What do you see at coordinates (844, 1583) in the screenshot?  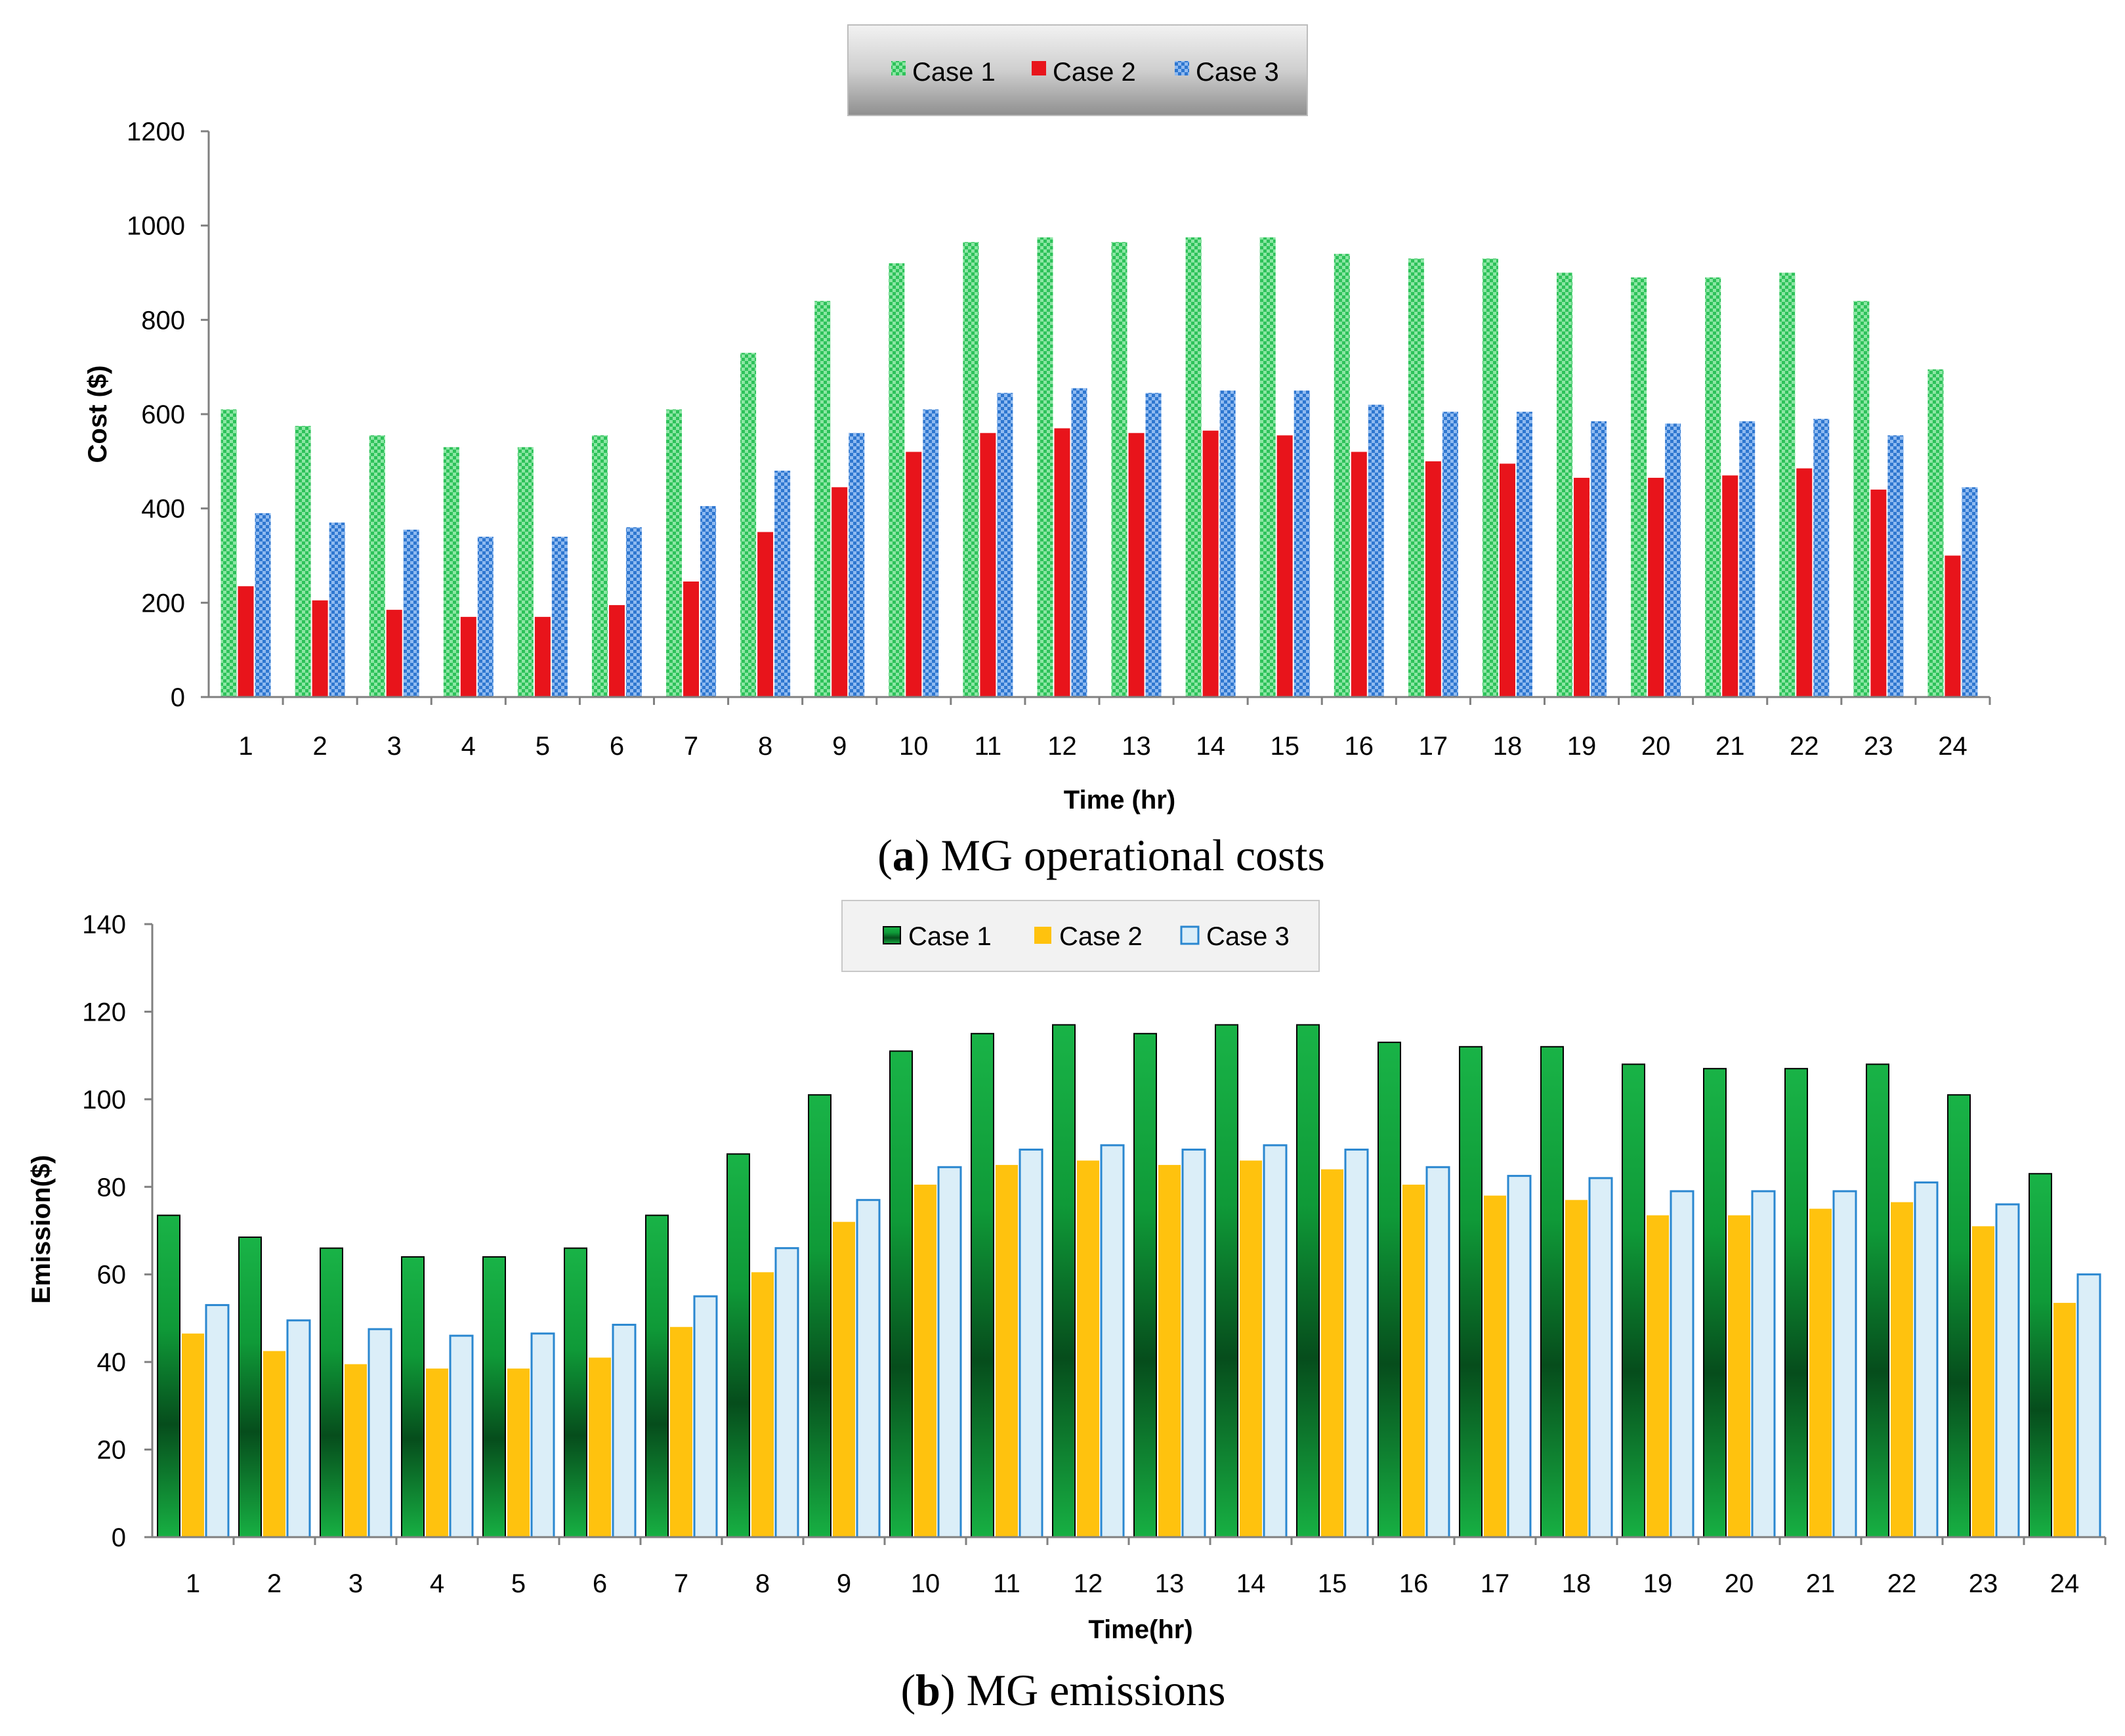 I see `chart-b-x-tick-label: 9` at bounding box center [844, 1583].